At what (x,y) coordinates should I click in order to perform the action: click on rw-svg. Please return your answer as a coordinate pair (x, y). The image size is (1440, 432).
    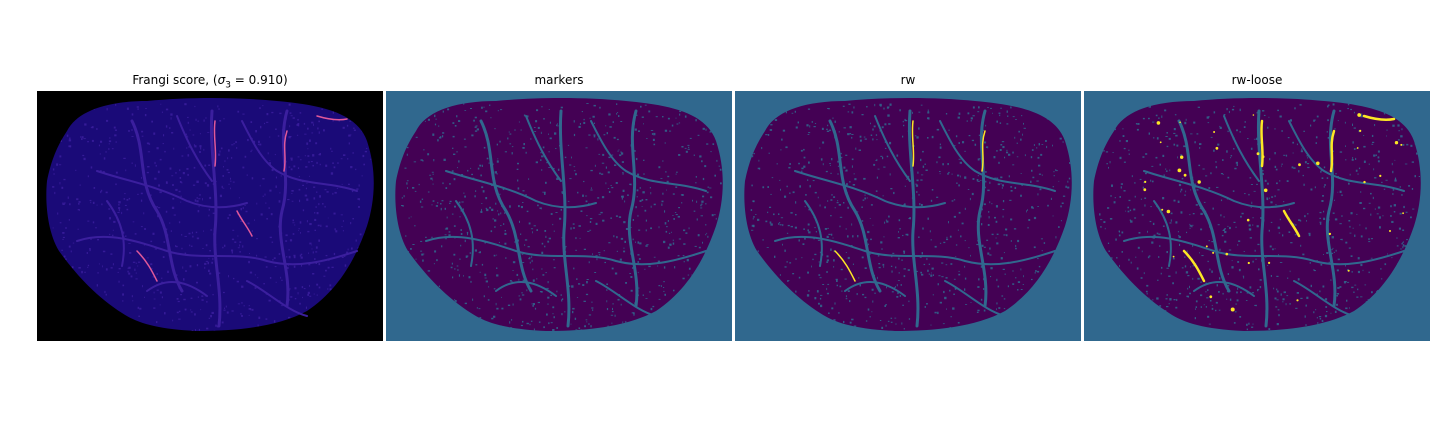
    Looking at the image, I should click on (908, 216).